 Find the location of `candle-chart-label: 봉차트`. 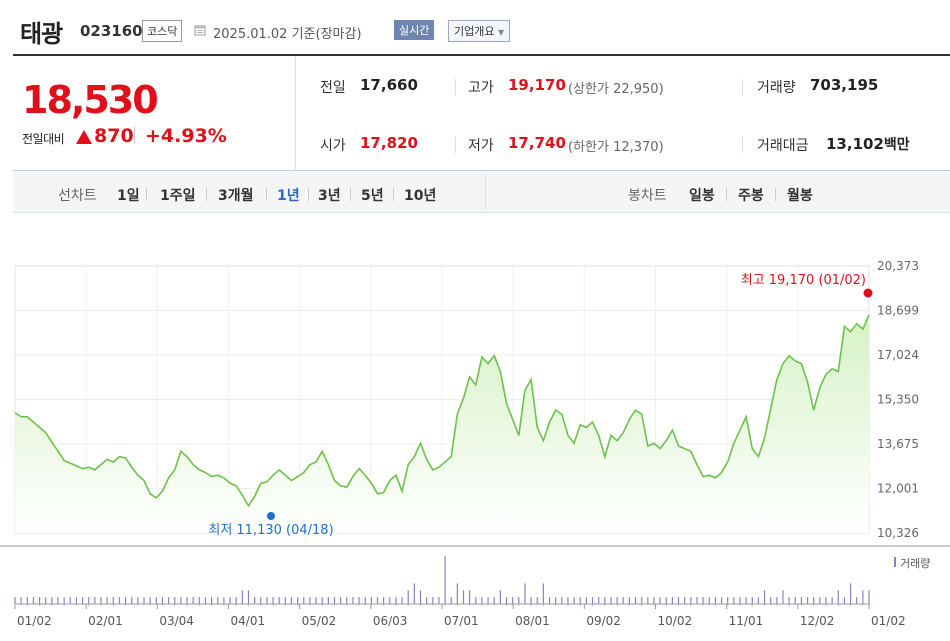

candle-chart-label: 봉차트 is located at coordinates (647, 196).